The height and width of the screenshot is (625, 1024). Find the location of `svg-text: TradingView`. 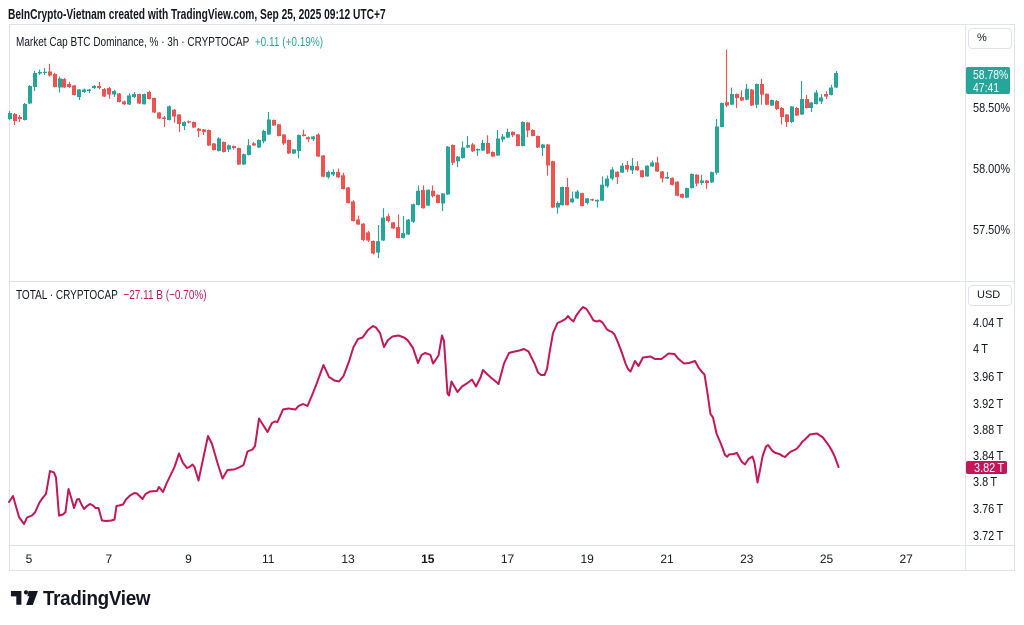

svg-text: TradingView is located at coordinates (97, 598).